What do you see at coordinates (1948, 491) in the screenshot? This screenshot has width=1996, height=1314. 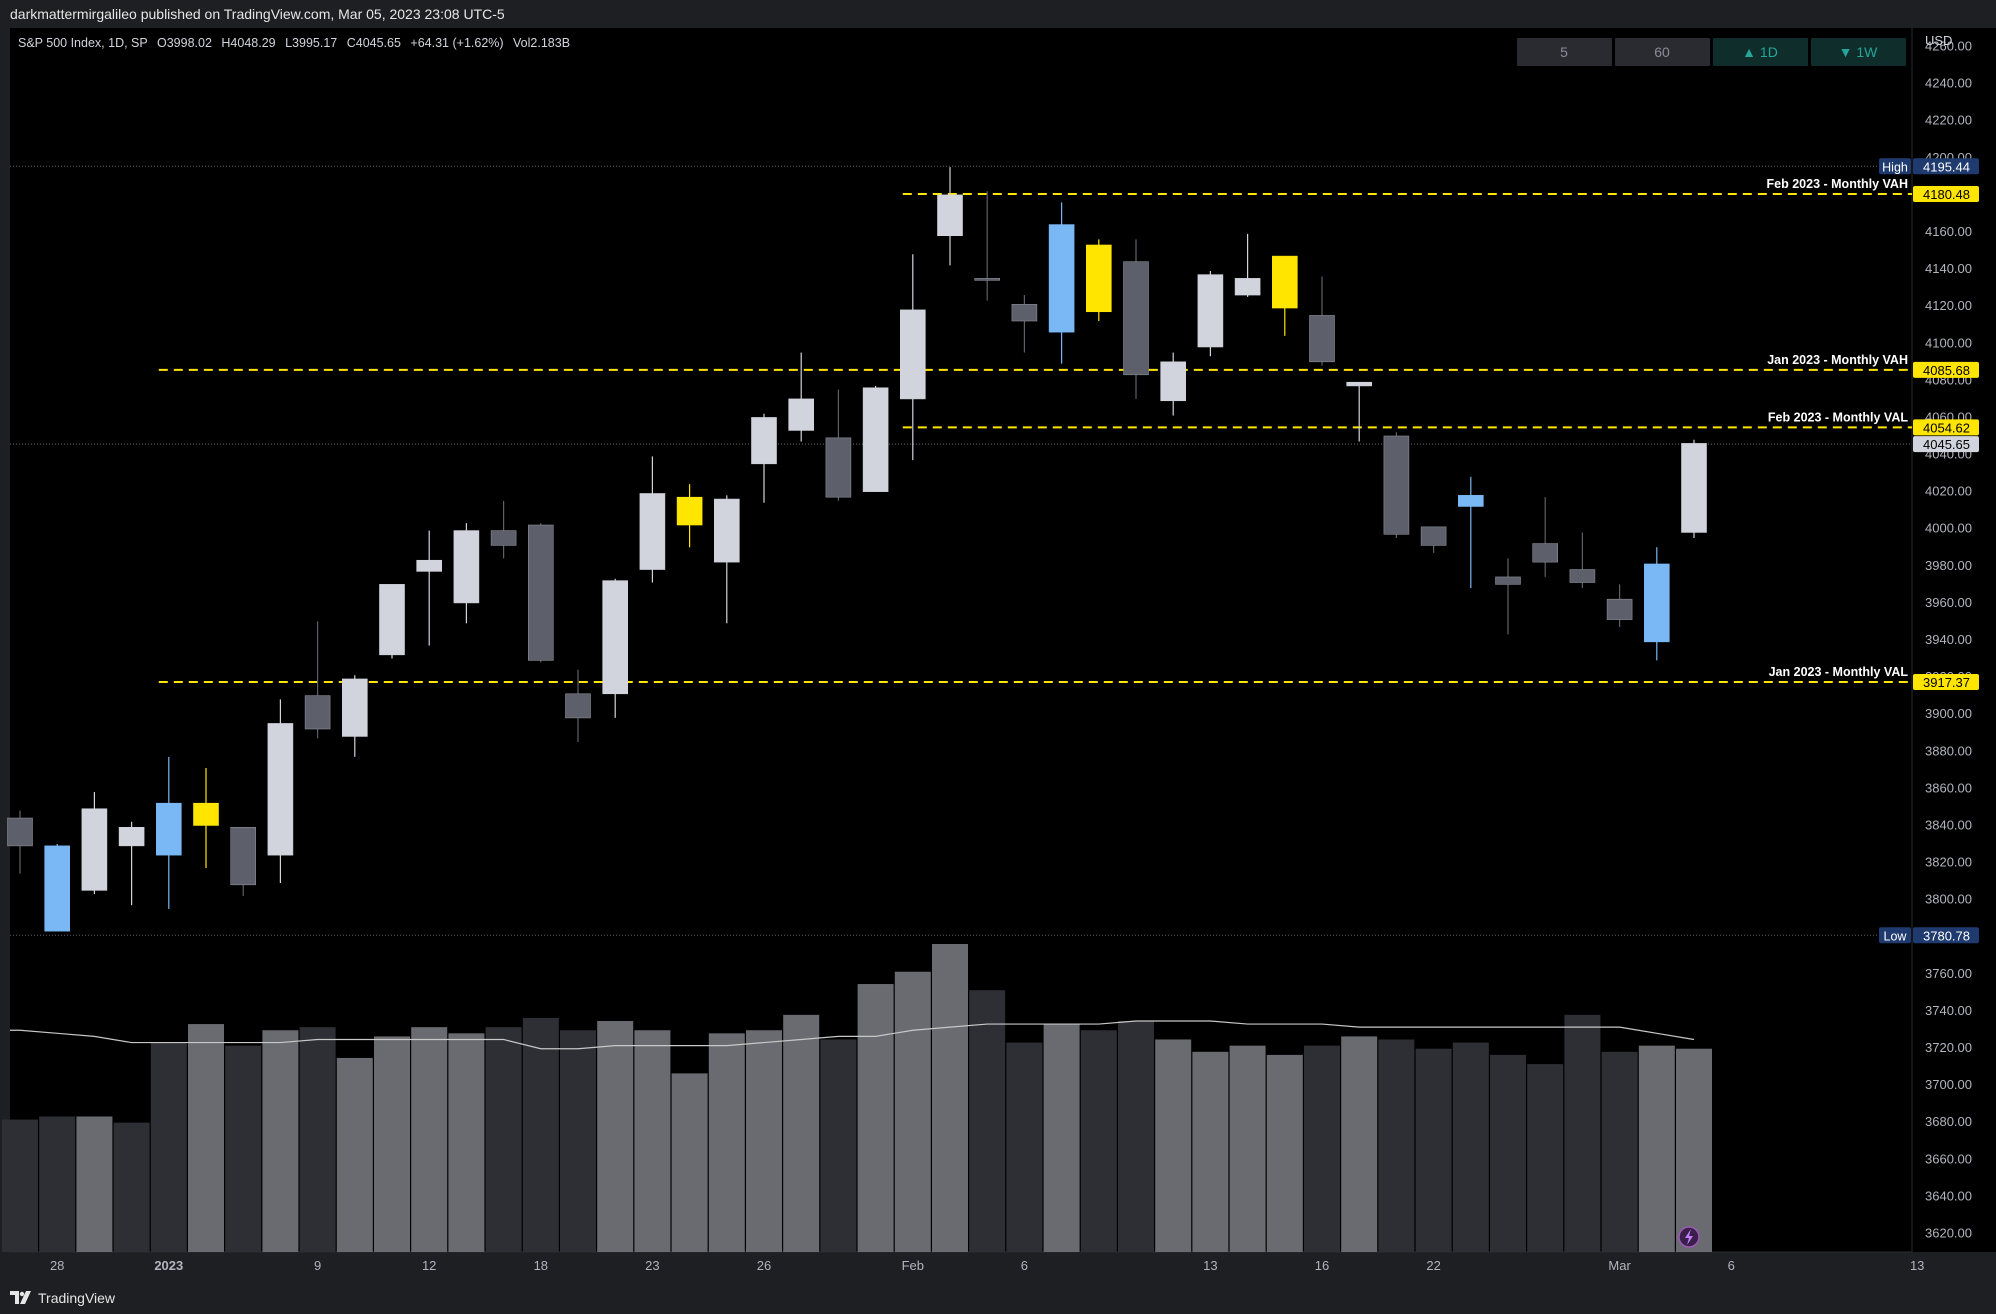 I see `price-tick-label: 4020.00` at bounding box center [1948, 491].